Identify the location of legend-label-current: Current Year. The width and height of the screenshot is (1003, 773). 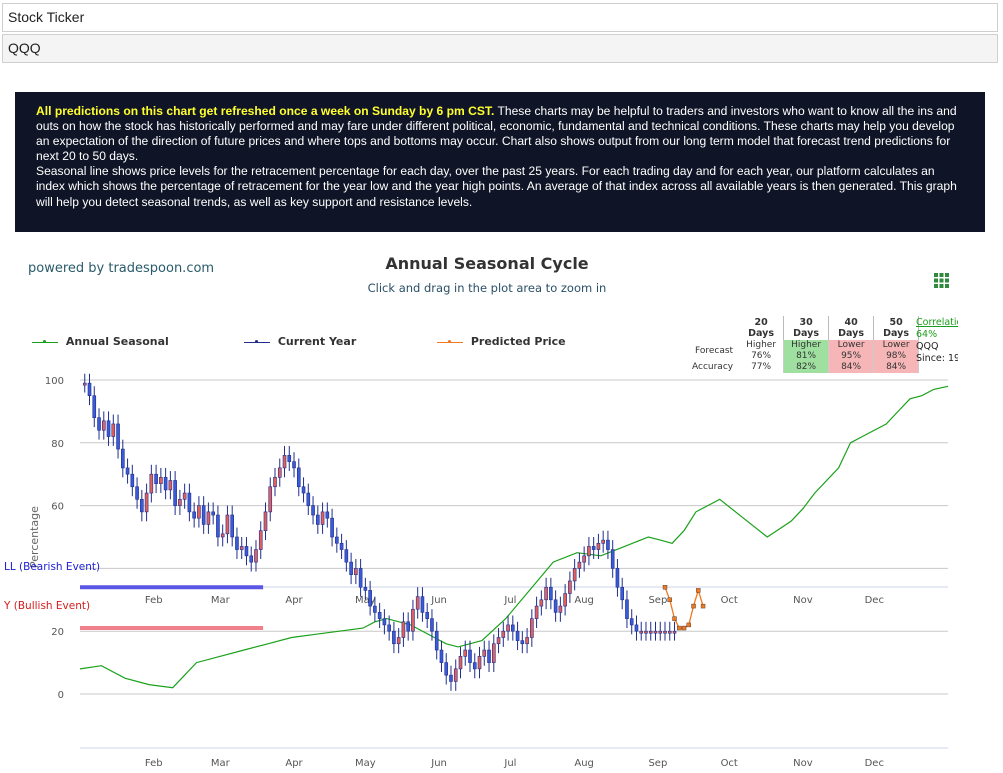
(317, 341).